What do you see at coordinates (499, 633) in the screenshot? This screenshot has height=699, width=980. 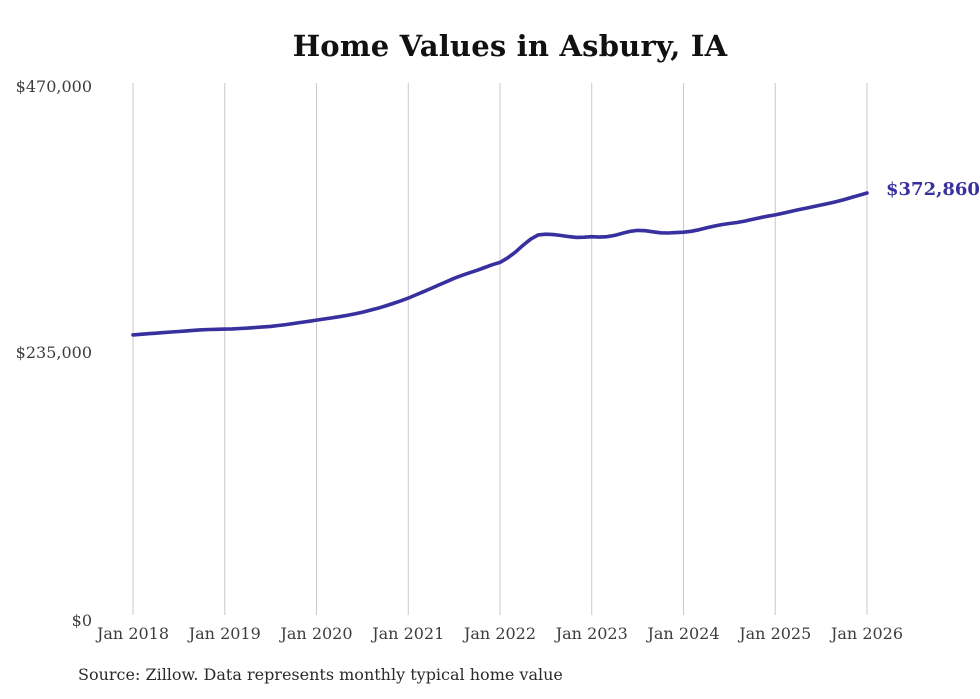 I see `x-tick-label: Jan 2022` at bounding box center [499, 633].